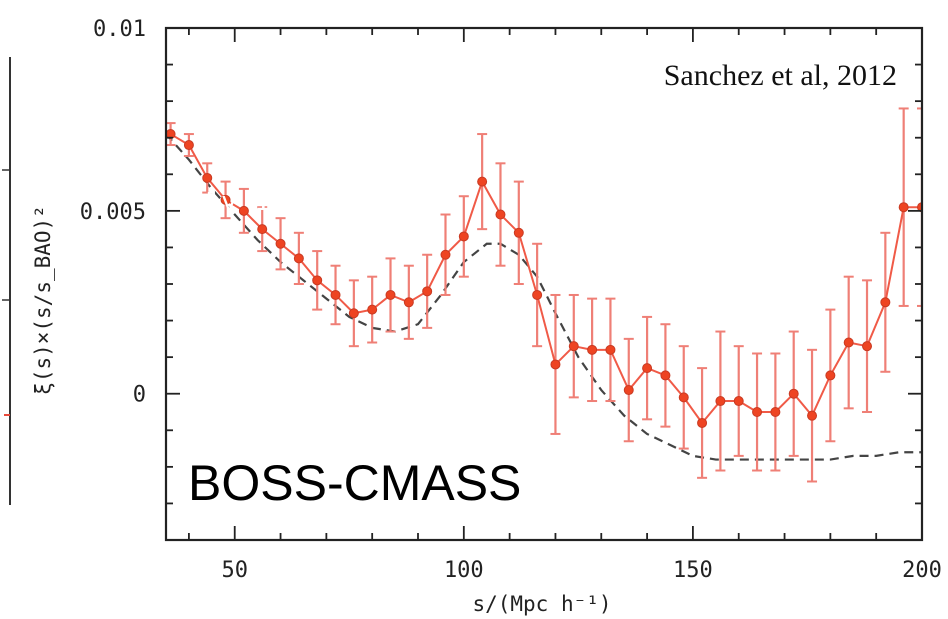  I want to click on y-tick-label: 0.005, so click(113, 212).